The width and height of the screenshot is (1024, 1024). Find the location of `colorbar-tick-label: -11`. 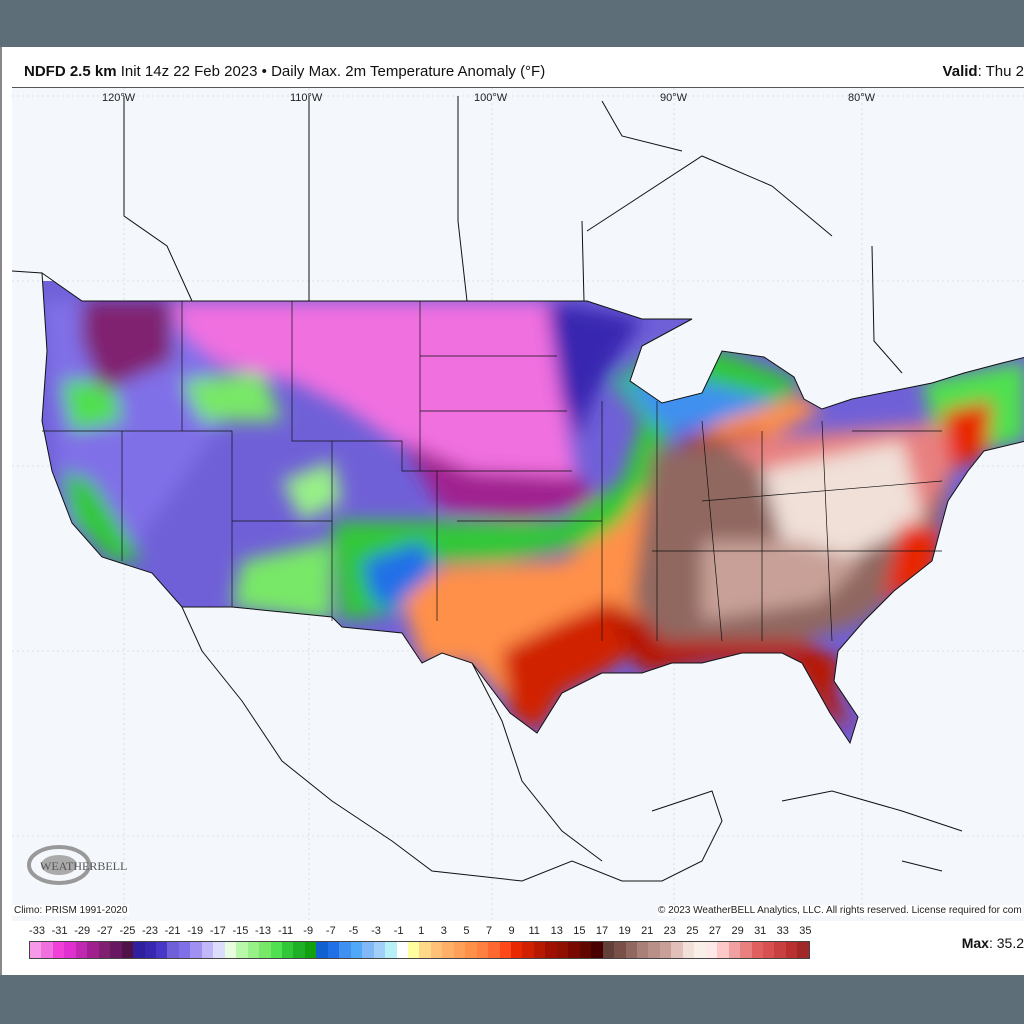

colorbar-tick-label: -11 is located at coordinates (286, 931).